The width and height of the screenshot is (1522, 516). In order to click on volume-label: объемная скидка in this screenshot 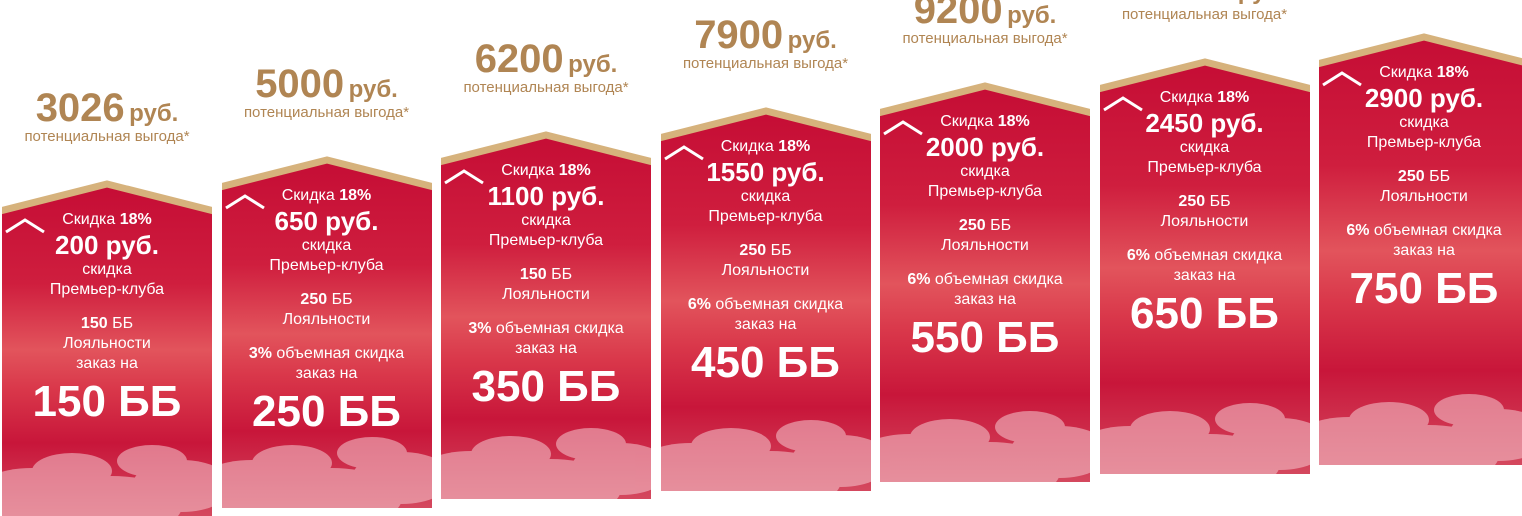, I will do `click(998, 279)`.